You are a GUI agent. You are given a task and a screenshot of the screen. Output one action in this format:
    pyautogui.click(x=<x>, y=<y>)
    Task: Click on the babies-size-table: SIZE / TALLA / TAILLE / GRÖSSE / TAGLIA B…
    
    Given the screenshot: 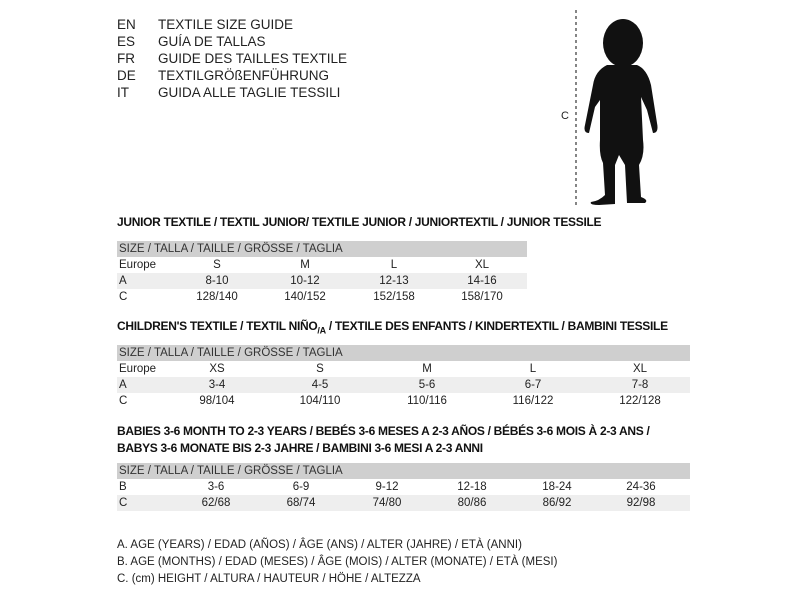 What is the action you would take?
    pyautogui.click(x=403, y=487)
    